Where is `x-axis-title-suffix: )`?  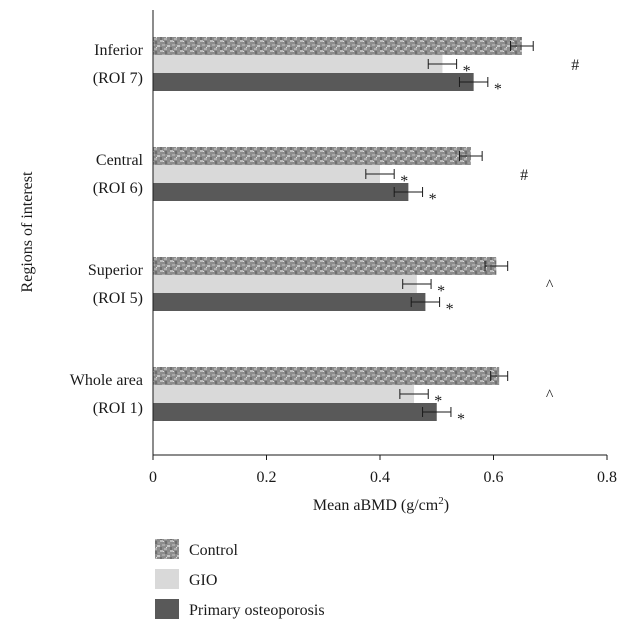 x-axis-title-suffix: ) is located at coordinates (446, 505).